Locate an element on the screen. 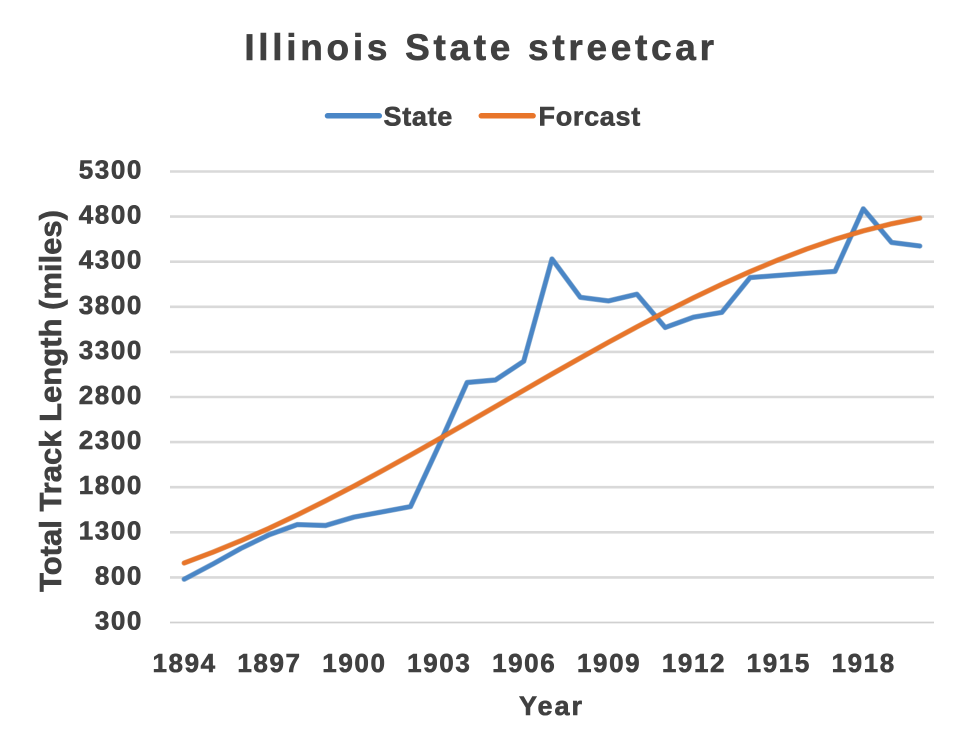 The image size is (960, 754). svg-text: 1900 is located at coordinates (354, 663).